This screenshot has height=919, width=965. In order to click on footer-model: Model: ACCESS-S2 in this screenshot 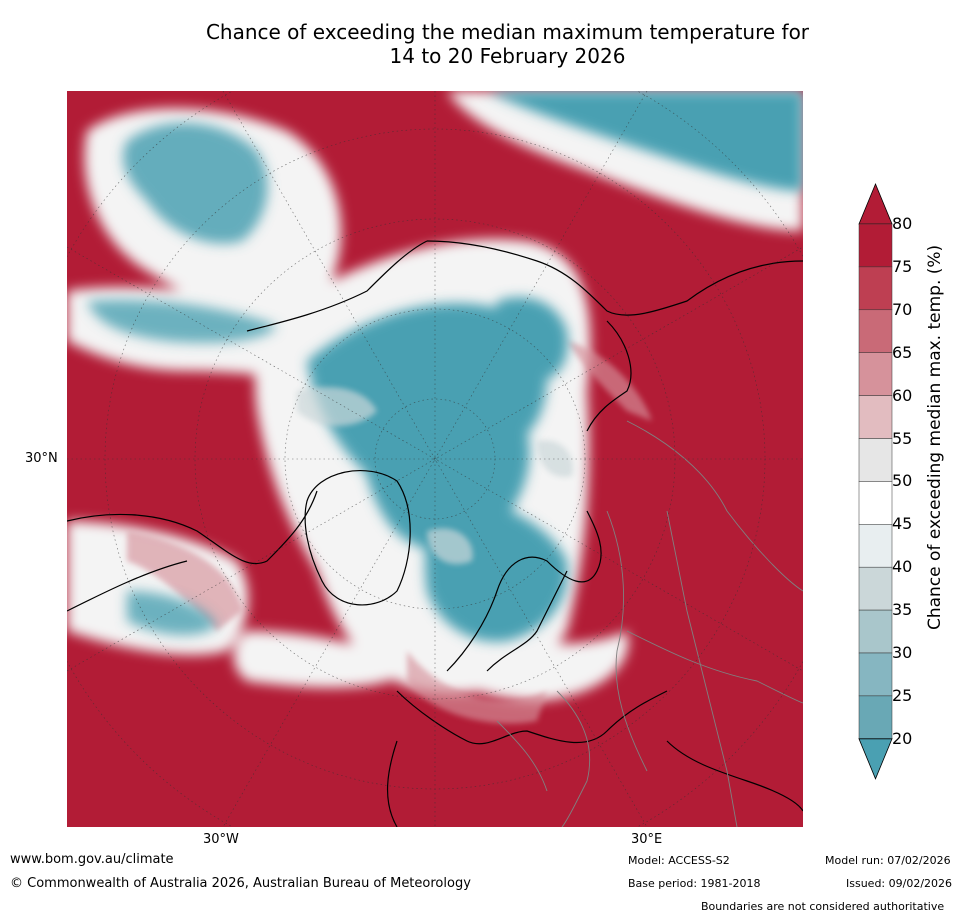, I will do `click(679, 860)`.